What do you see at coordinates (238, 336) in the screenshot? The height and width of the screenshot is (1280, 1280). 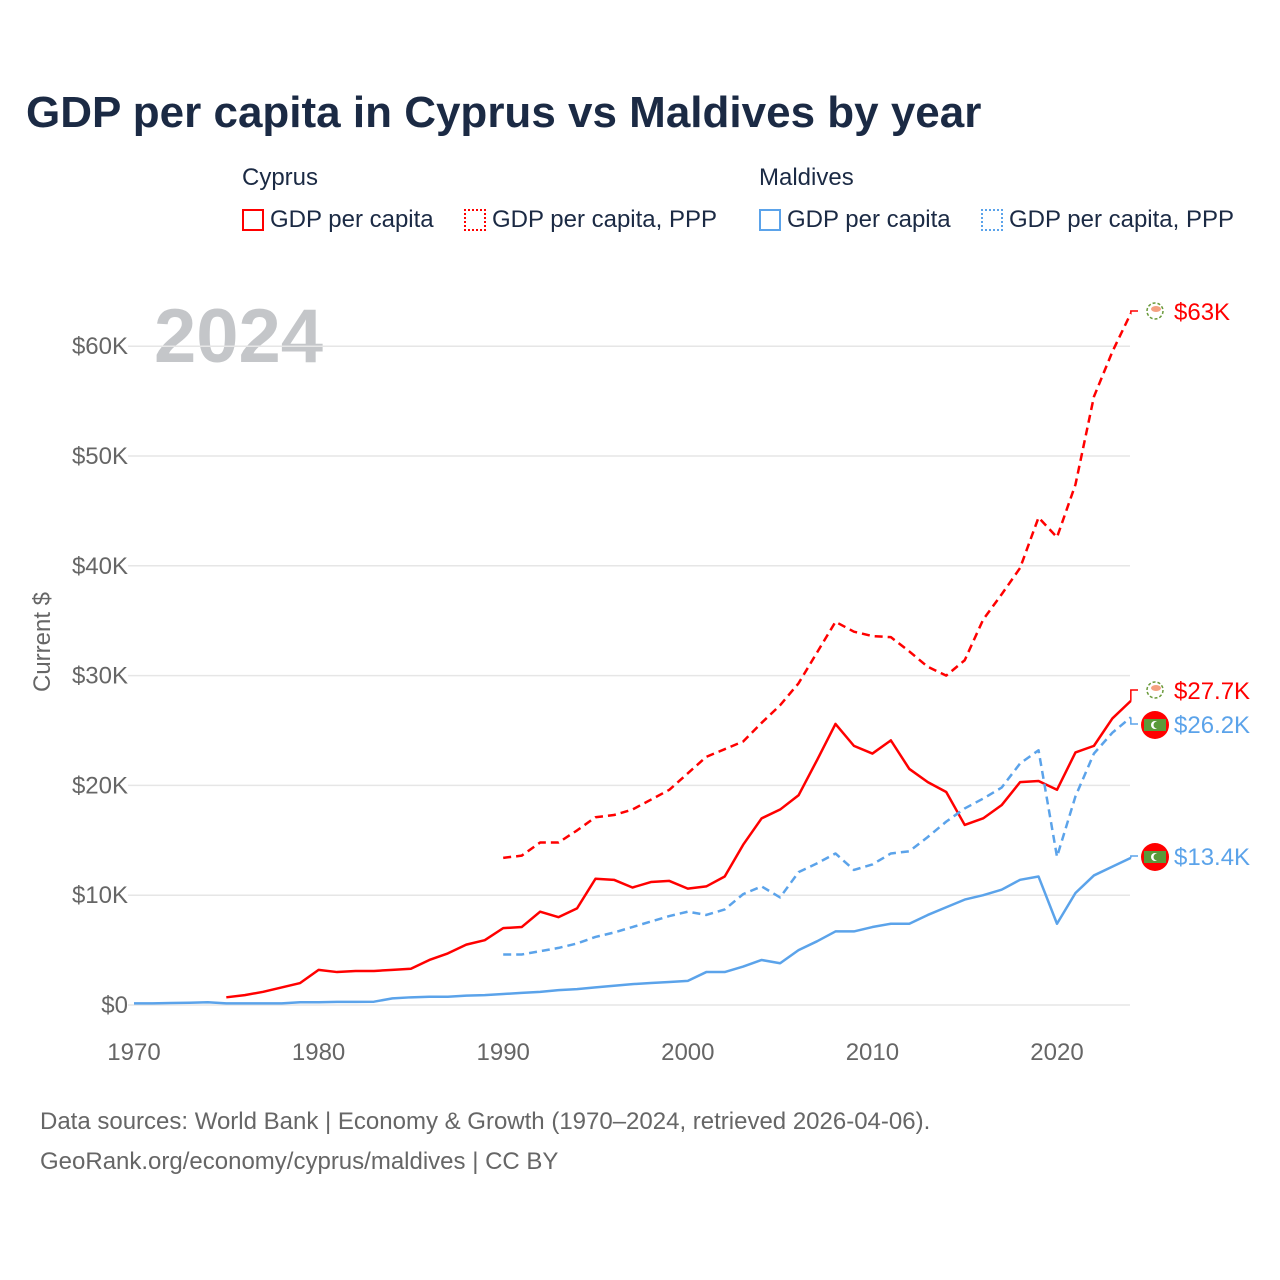 I see `year-watermark: 2024` at bounding box center [238, 336].